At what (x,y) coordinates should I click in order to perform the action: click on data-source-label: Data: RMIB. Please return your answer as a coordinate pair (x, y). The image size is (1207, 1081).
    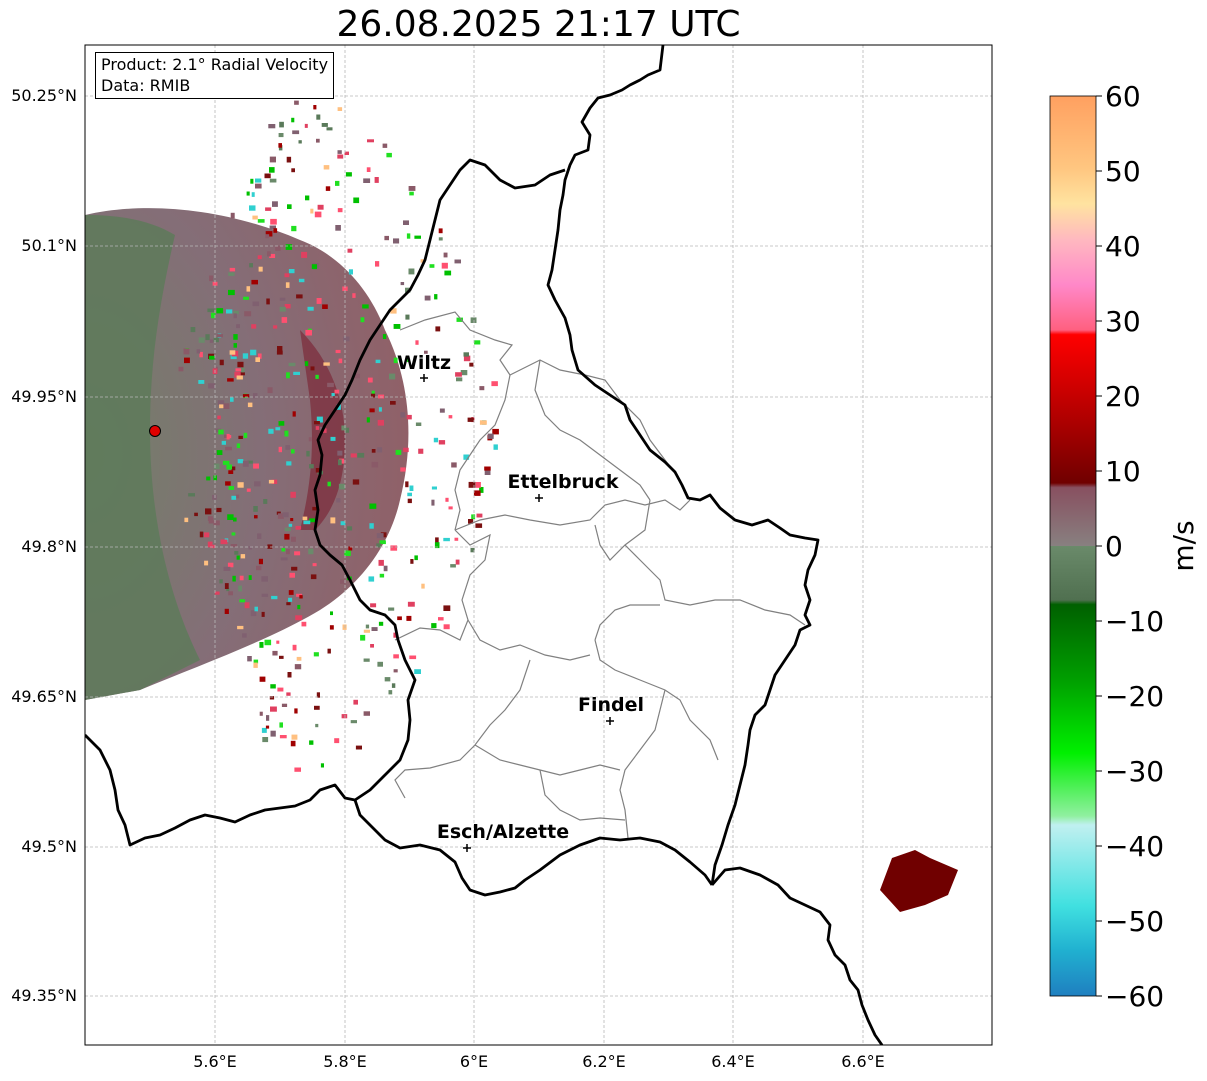
    Looking at the image, I should click on (146, 85).